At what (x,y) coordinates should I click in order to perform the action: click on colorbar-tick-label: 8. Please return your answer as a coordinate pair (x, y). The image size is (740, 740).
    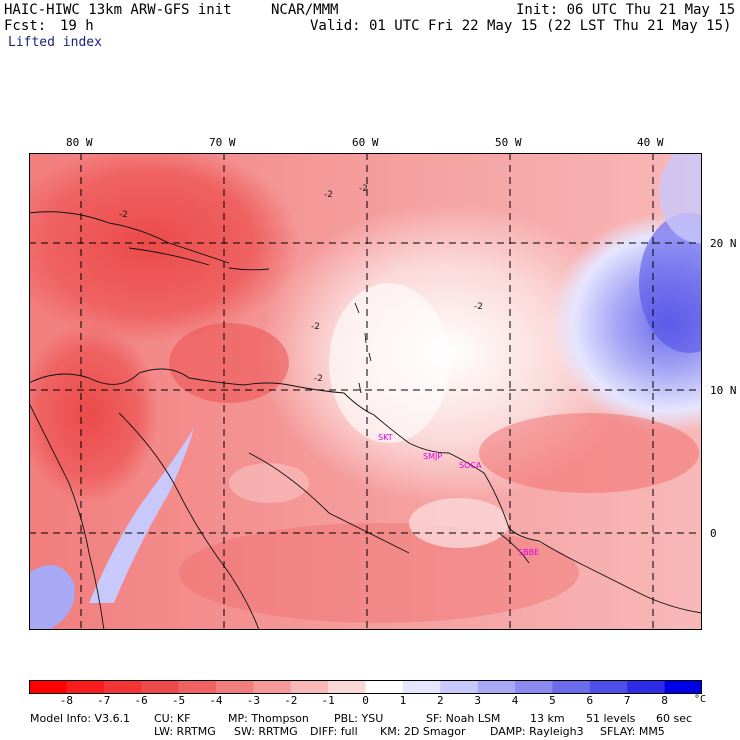
    Looking at the image, I should click on (664, 700).